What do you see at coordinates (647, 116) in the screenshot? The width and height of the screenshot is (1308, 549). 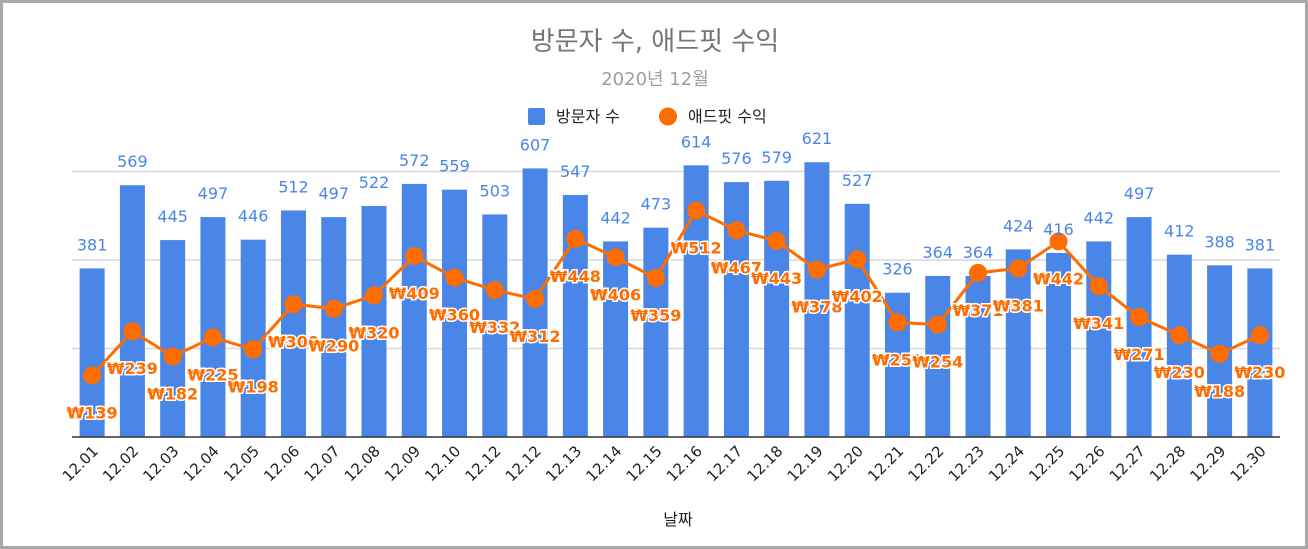 I see `legend: 방문자 수 애드핏 수익` at bounding box center [647, 116].